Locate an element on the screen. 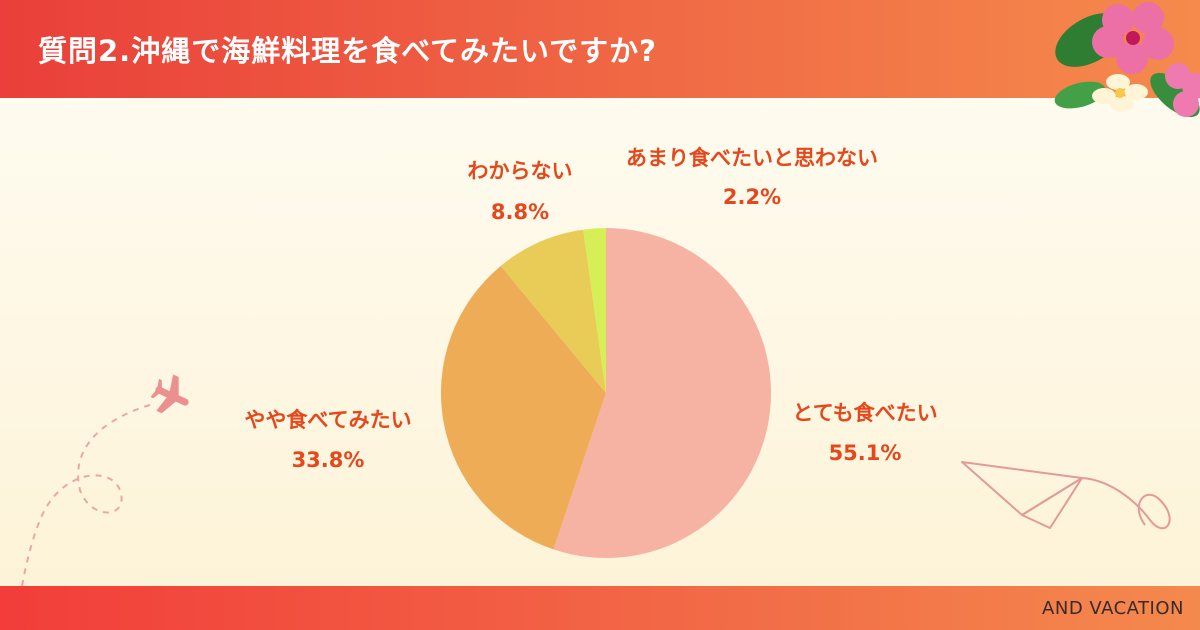 This screenshot has width=1200, height=630. slice-amari is located at coordinates (594, 310).